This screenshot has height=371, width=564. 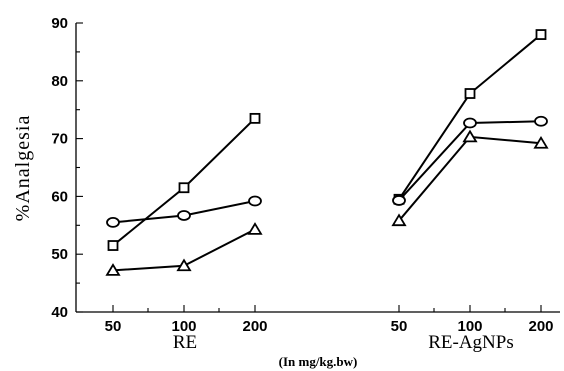 I want to click on y-axis-label: %Analgesia, so click(x=23, y=168).